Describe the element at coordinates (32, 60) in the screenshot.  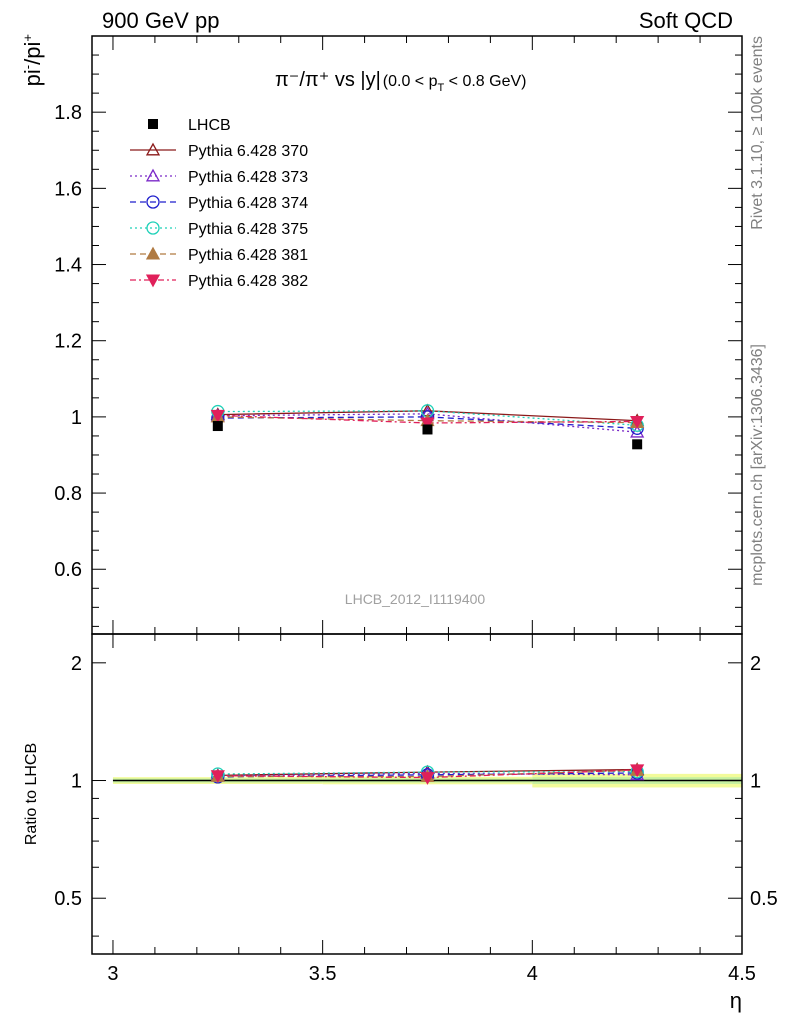
I see `y-axis-label: pi-/pi+` at that location.